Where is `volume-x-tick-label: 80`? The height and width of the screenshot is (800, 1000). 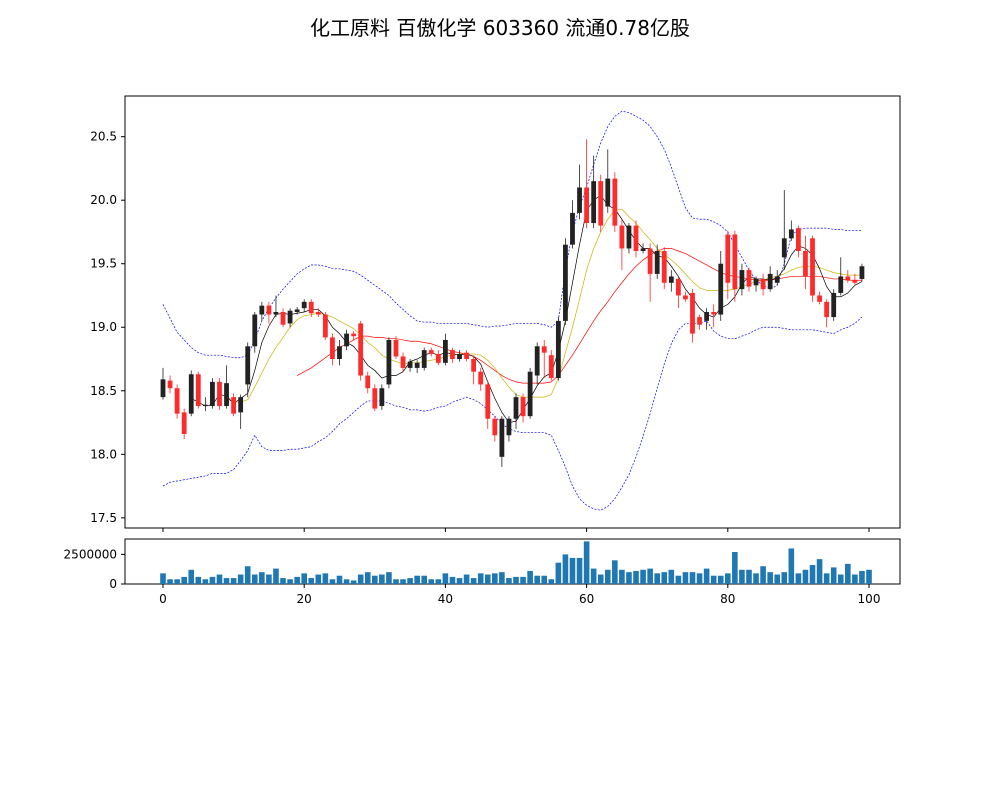
volume-x-tick-label: 80 is located at coordinates (727, 599).